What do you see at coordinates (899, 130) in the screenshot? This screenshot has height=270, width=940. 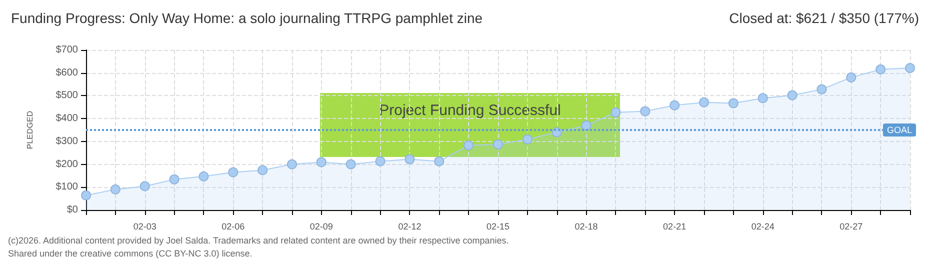 I see `ref-line-label: GOAL` at bounding box center [899, 130].